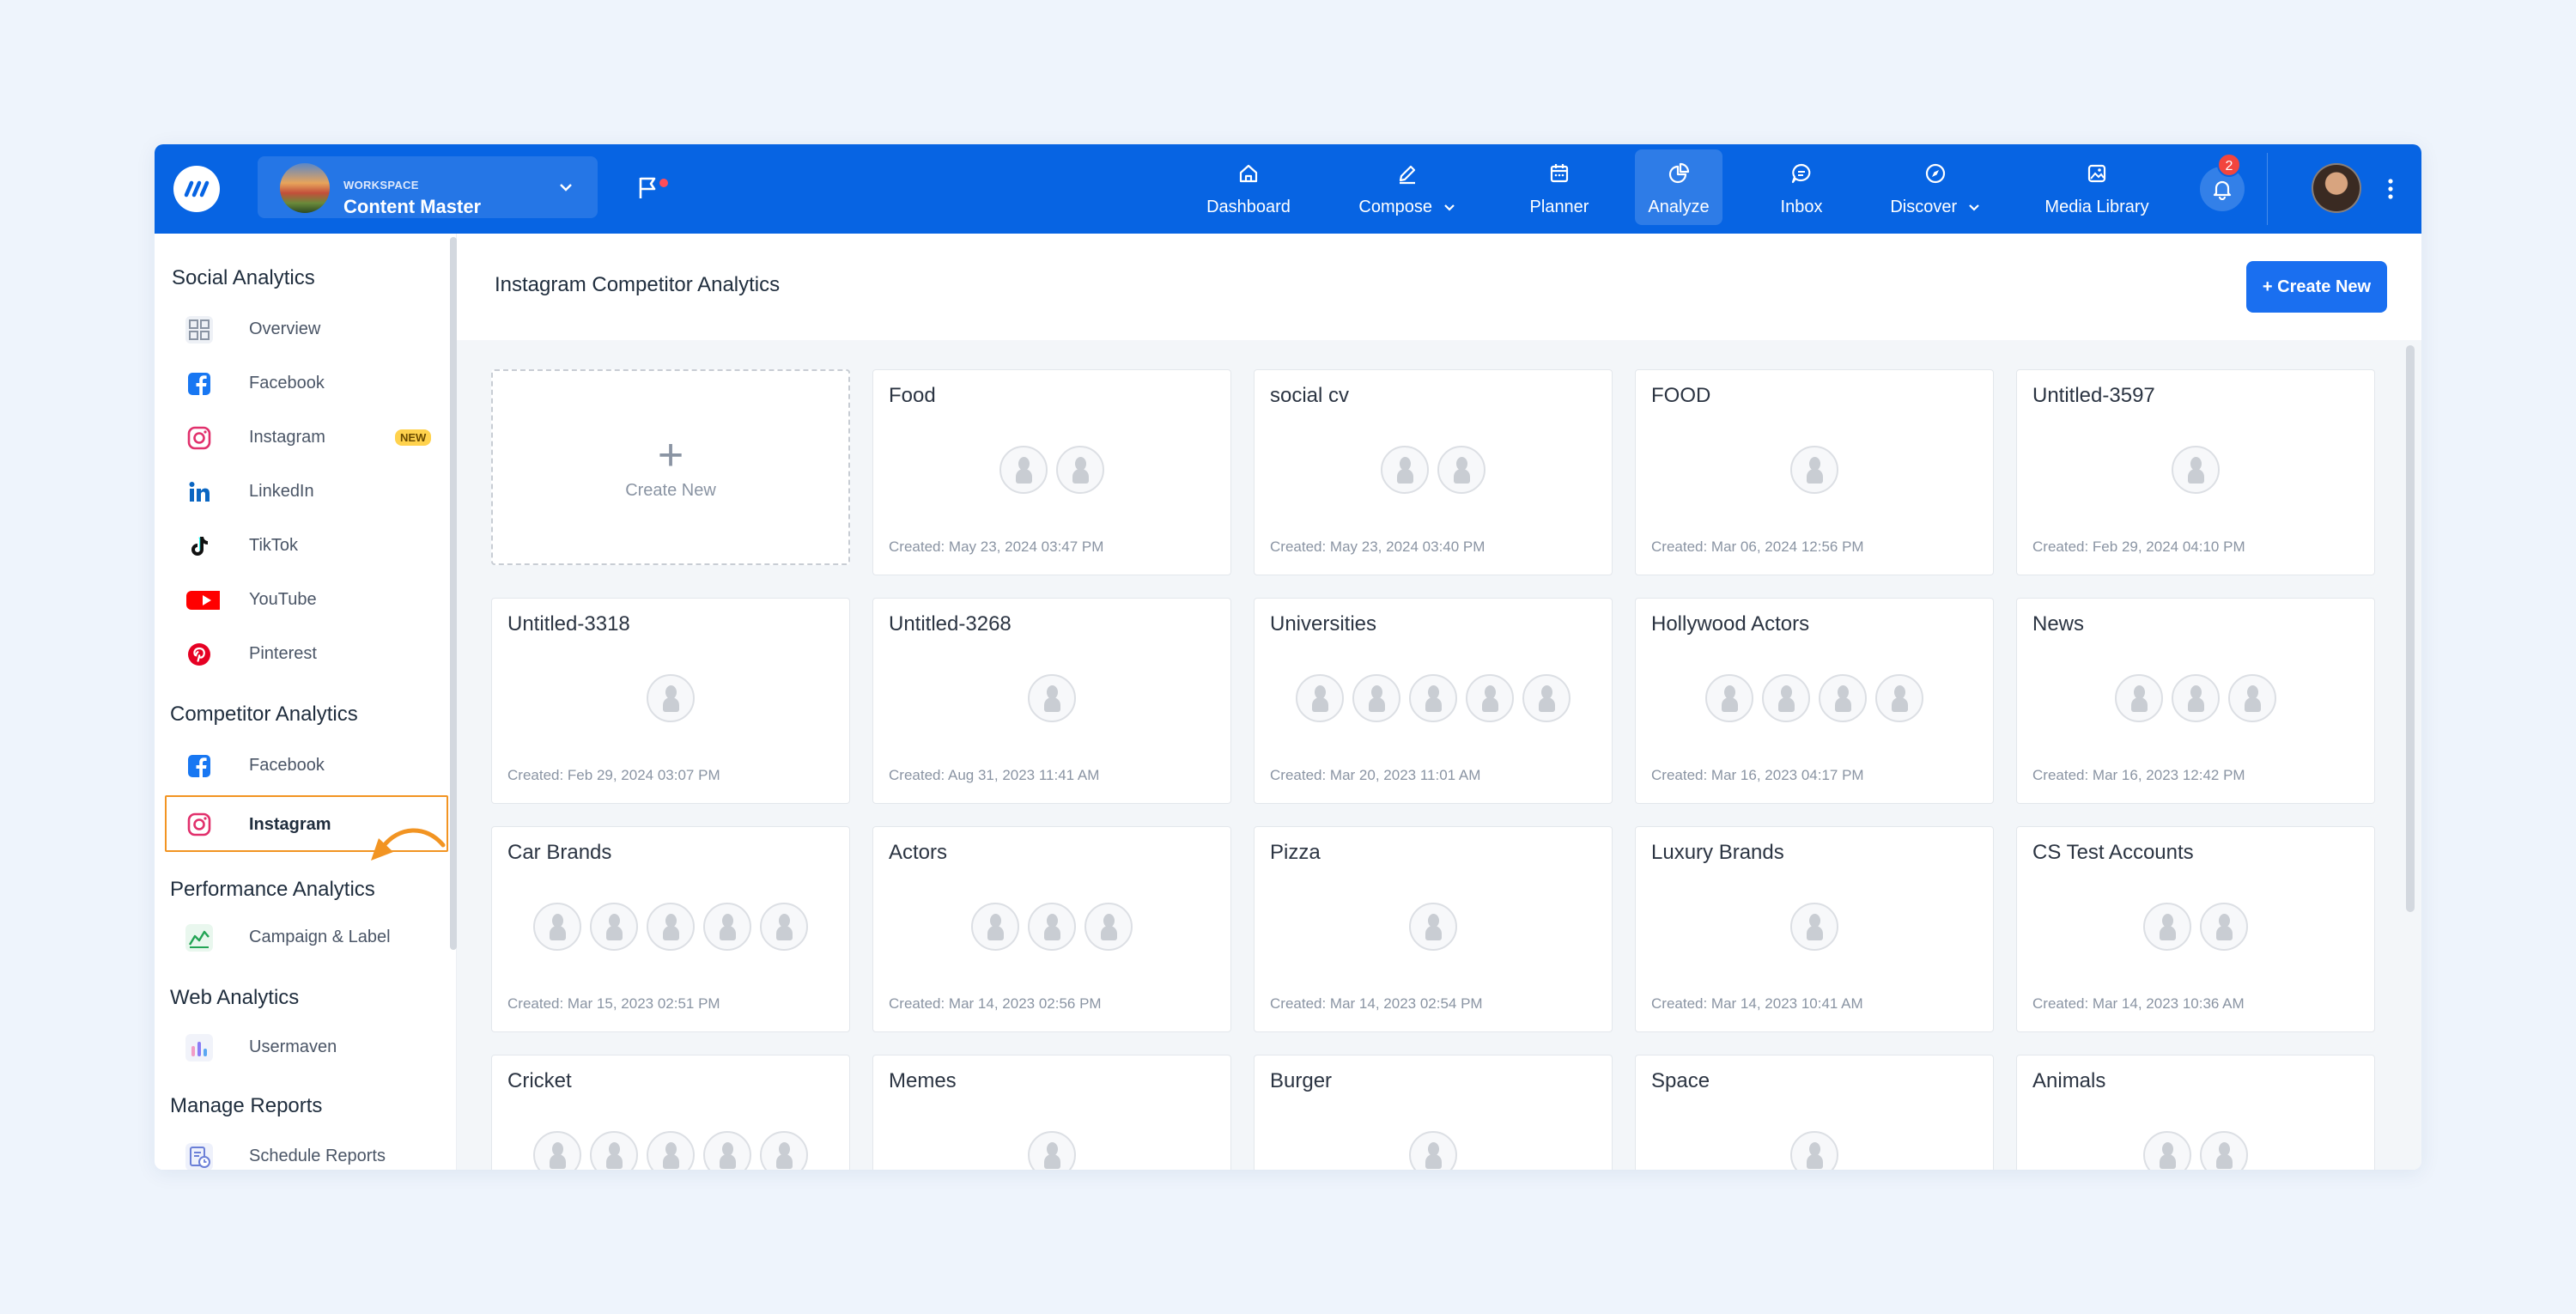  Describe the element at coordinates (1248, 207) in the screenshot. I see `nav-label: Dashboard` at that location.